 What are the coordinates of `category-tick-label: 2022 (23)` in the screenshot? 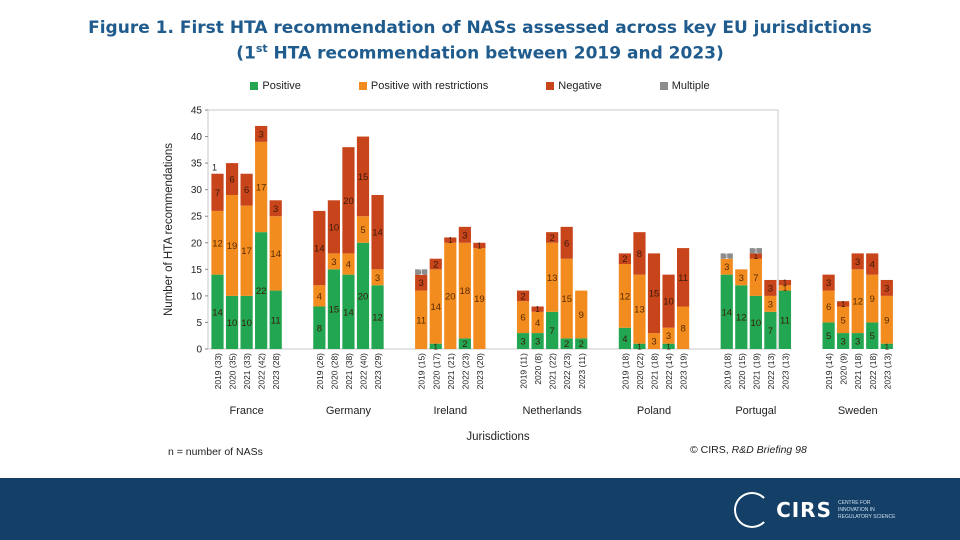 It's located at (465, 371).